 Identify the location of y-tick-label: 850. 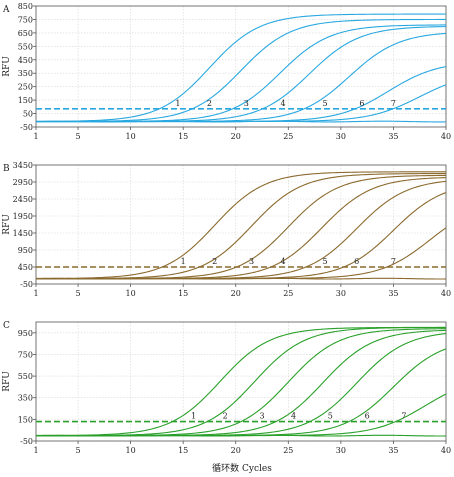
(25, 6).